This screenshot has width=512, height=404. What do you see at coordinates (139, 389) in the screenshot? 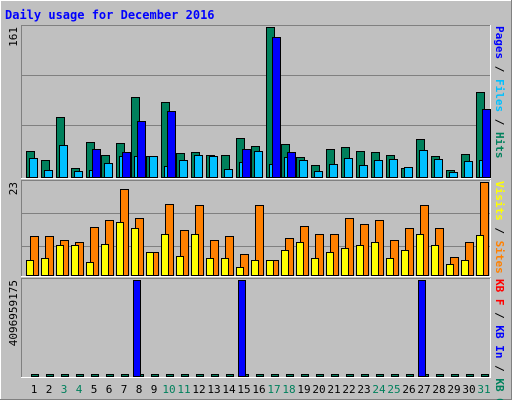
I see `day-label-8: 8` at bounding box center [139, 389].